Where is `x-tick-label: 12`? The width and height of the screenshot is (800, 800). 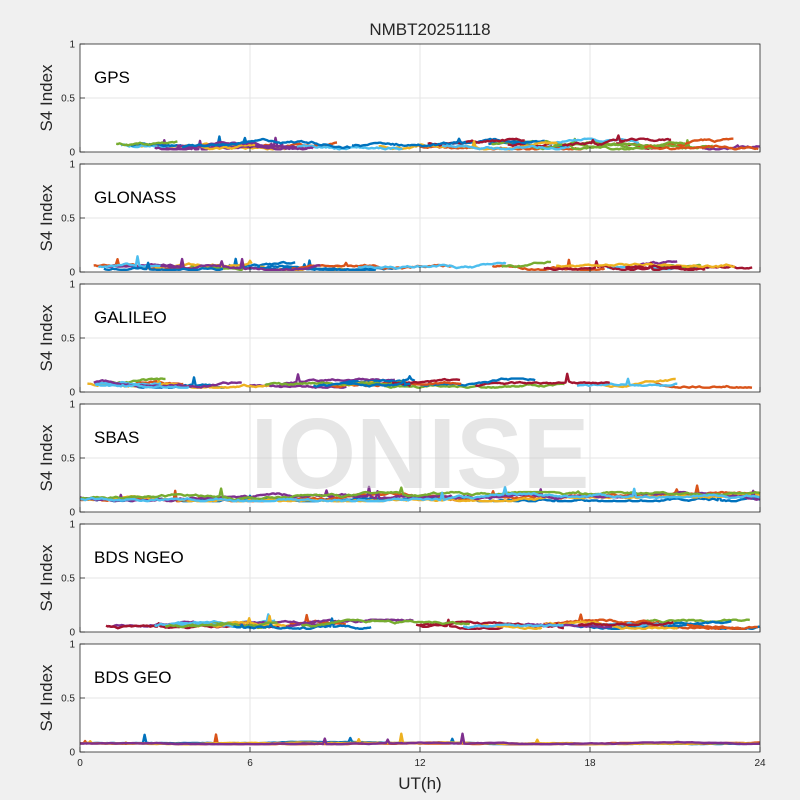
x-tick-label: 12 is located at coordinates (420, 763).